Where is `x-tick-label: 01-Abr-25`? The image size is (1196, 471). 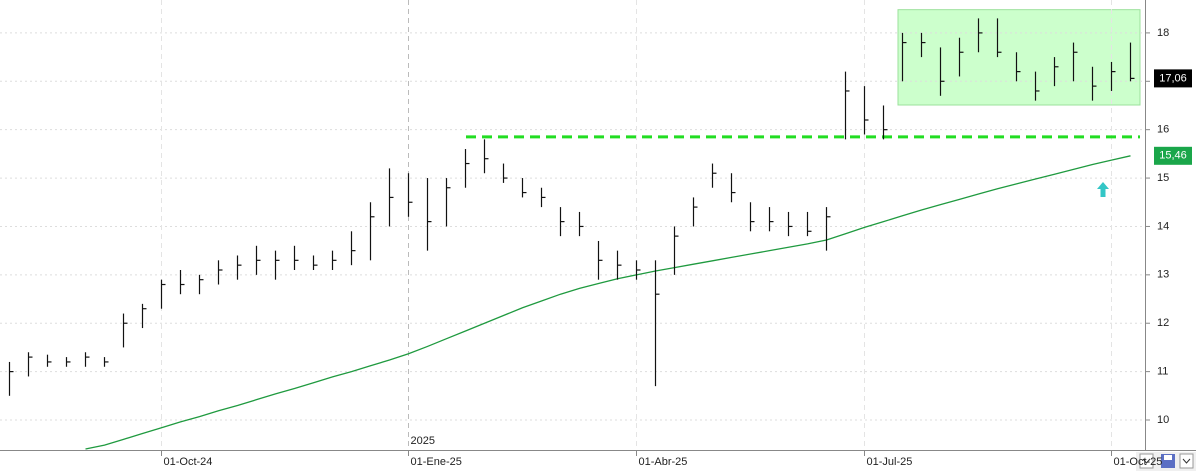
x-tick-label: 01-Abr-25 is located at coordinates (663, 462).